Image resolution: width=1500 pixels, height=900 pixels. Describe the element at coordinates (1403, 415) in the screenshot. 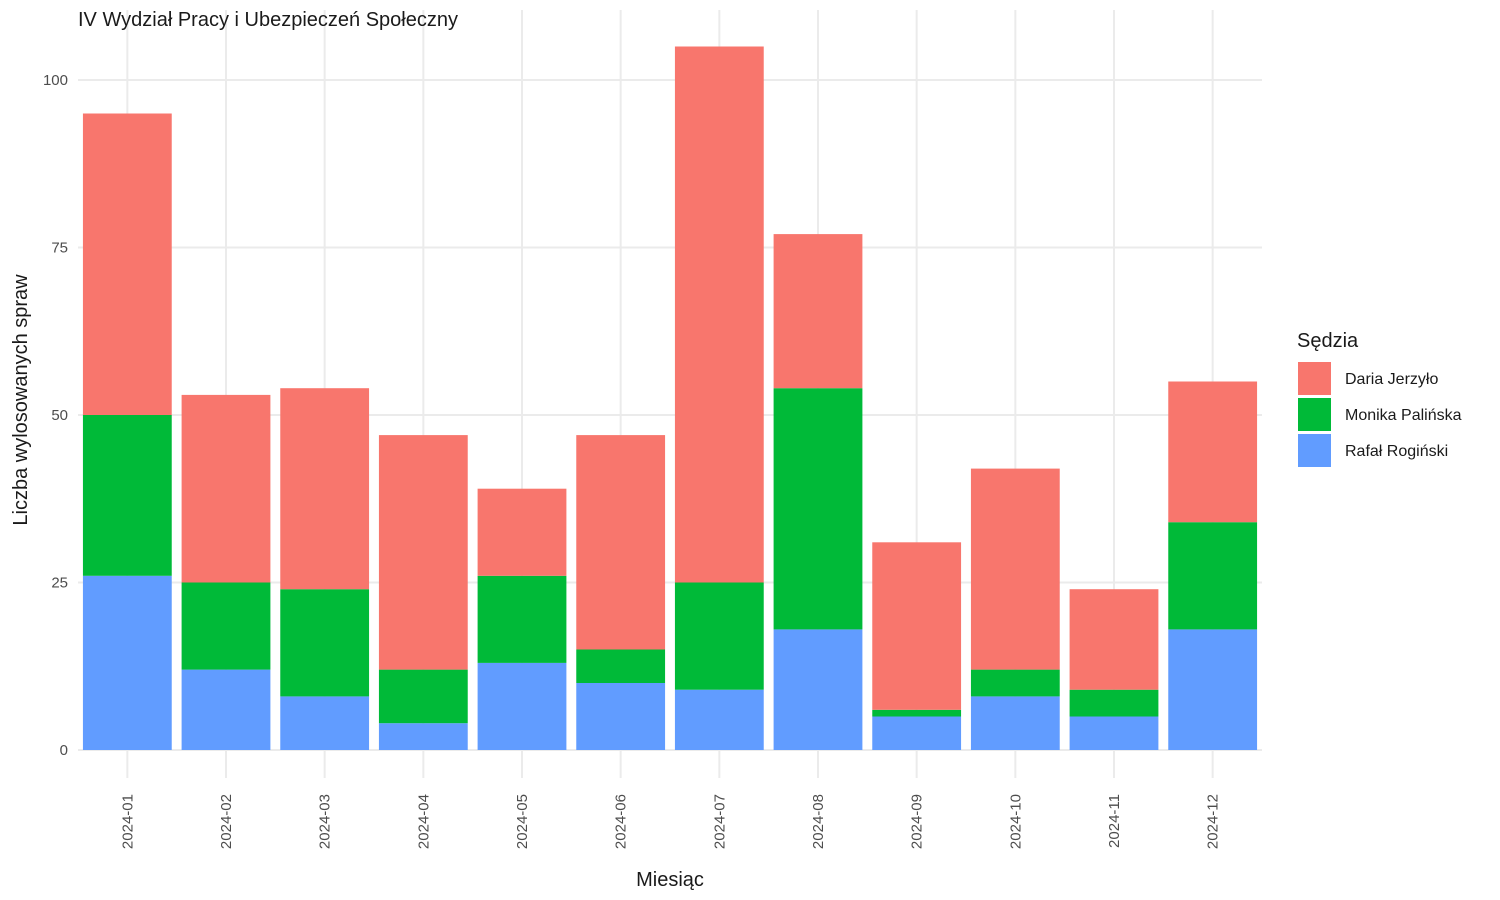

I see `legend-label: Monika Palińska` at that location.